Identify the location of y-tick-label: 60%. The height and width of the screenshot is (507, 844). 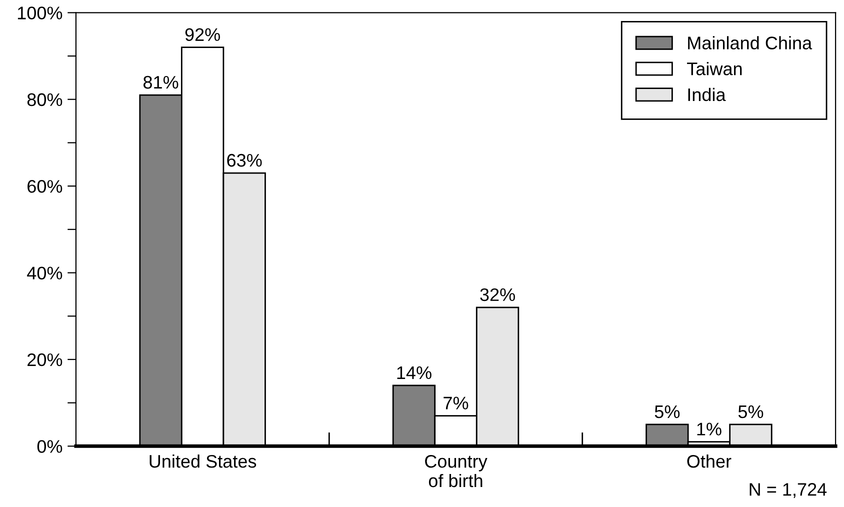
(45, 186).